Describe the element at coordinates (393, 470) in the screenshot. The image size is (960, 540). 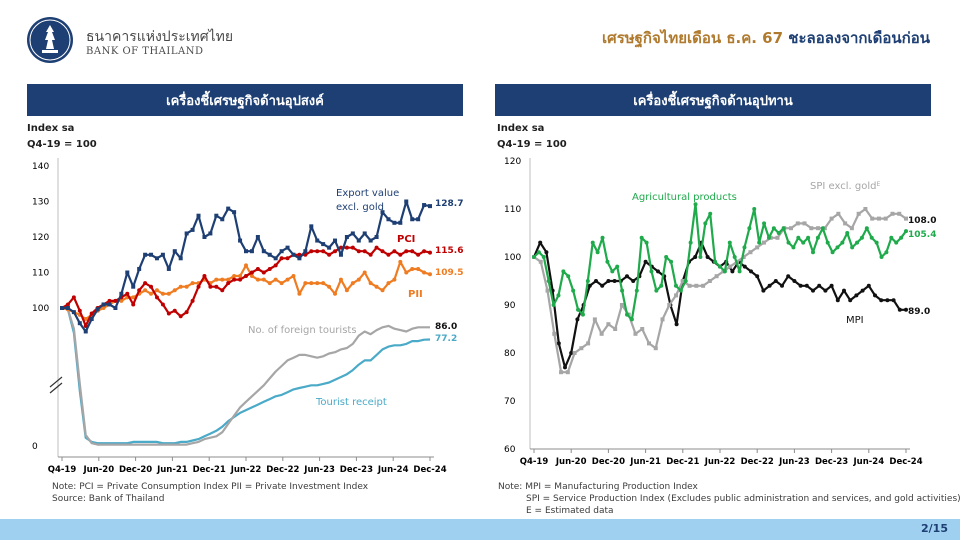
I see `x-tick-label: Jun-24` at that location.